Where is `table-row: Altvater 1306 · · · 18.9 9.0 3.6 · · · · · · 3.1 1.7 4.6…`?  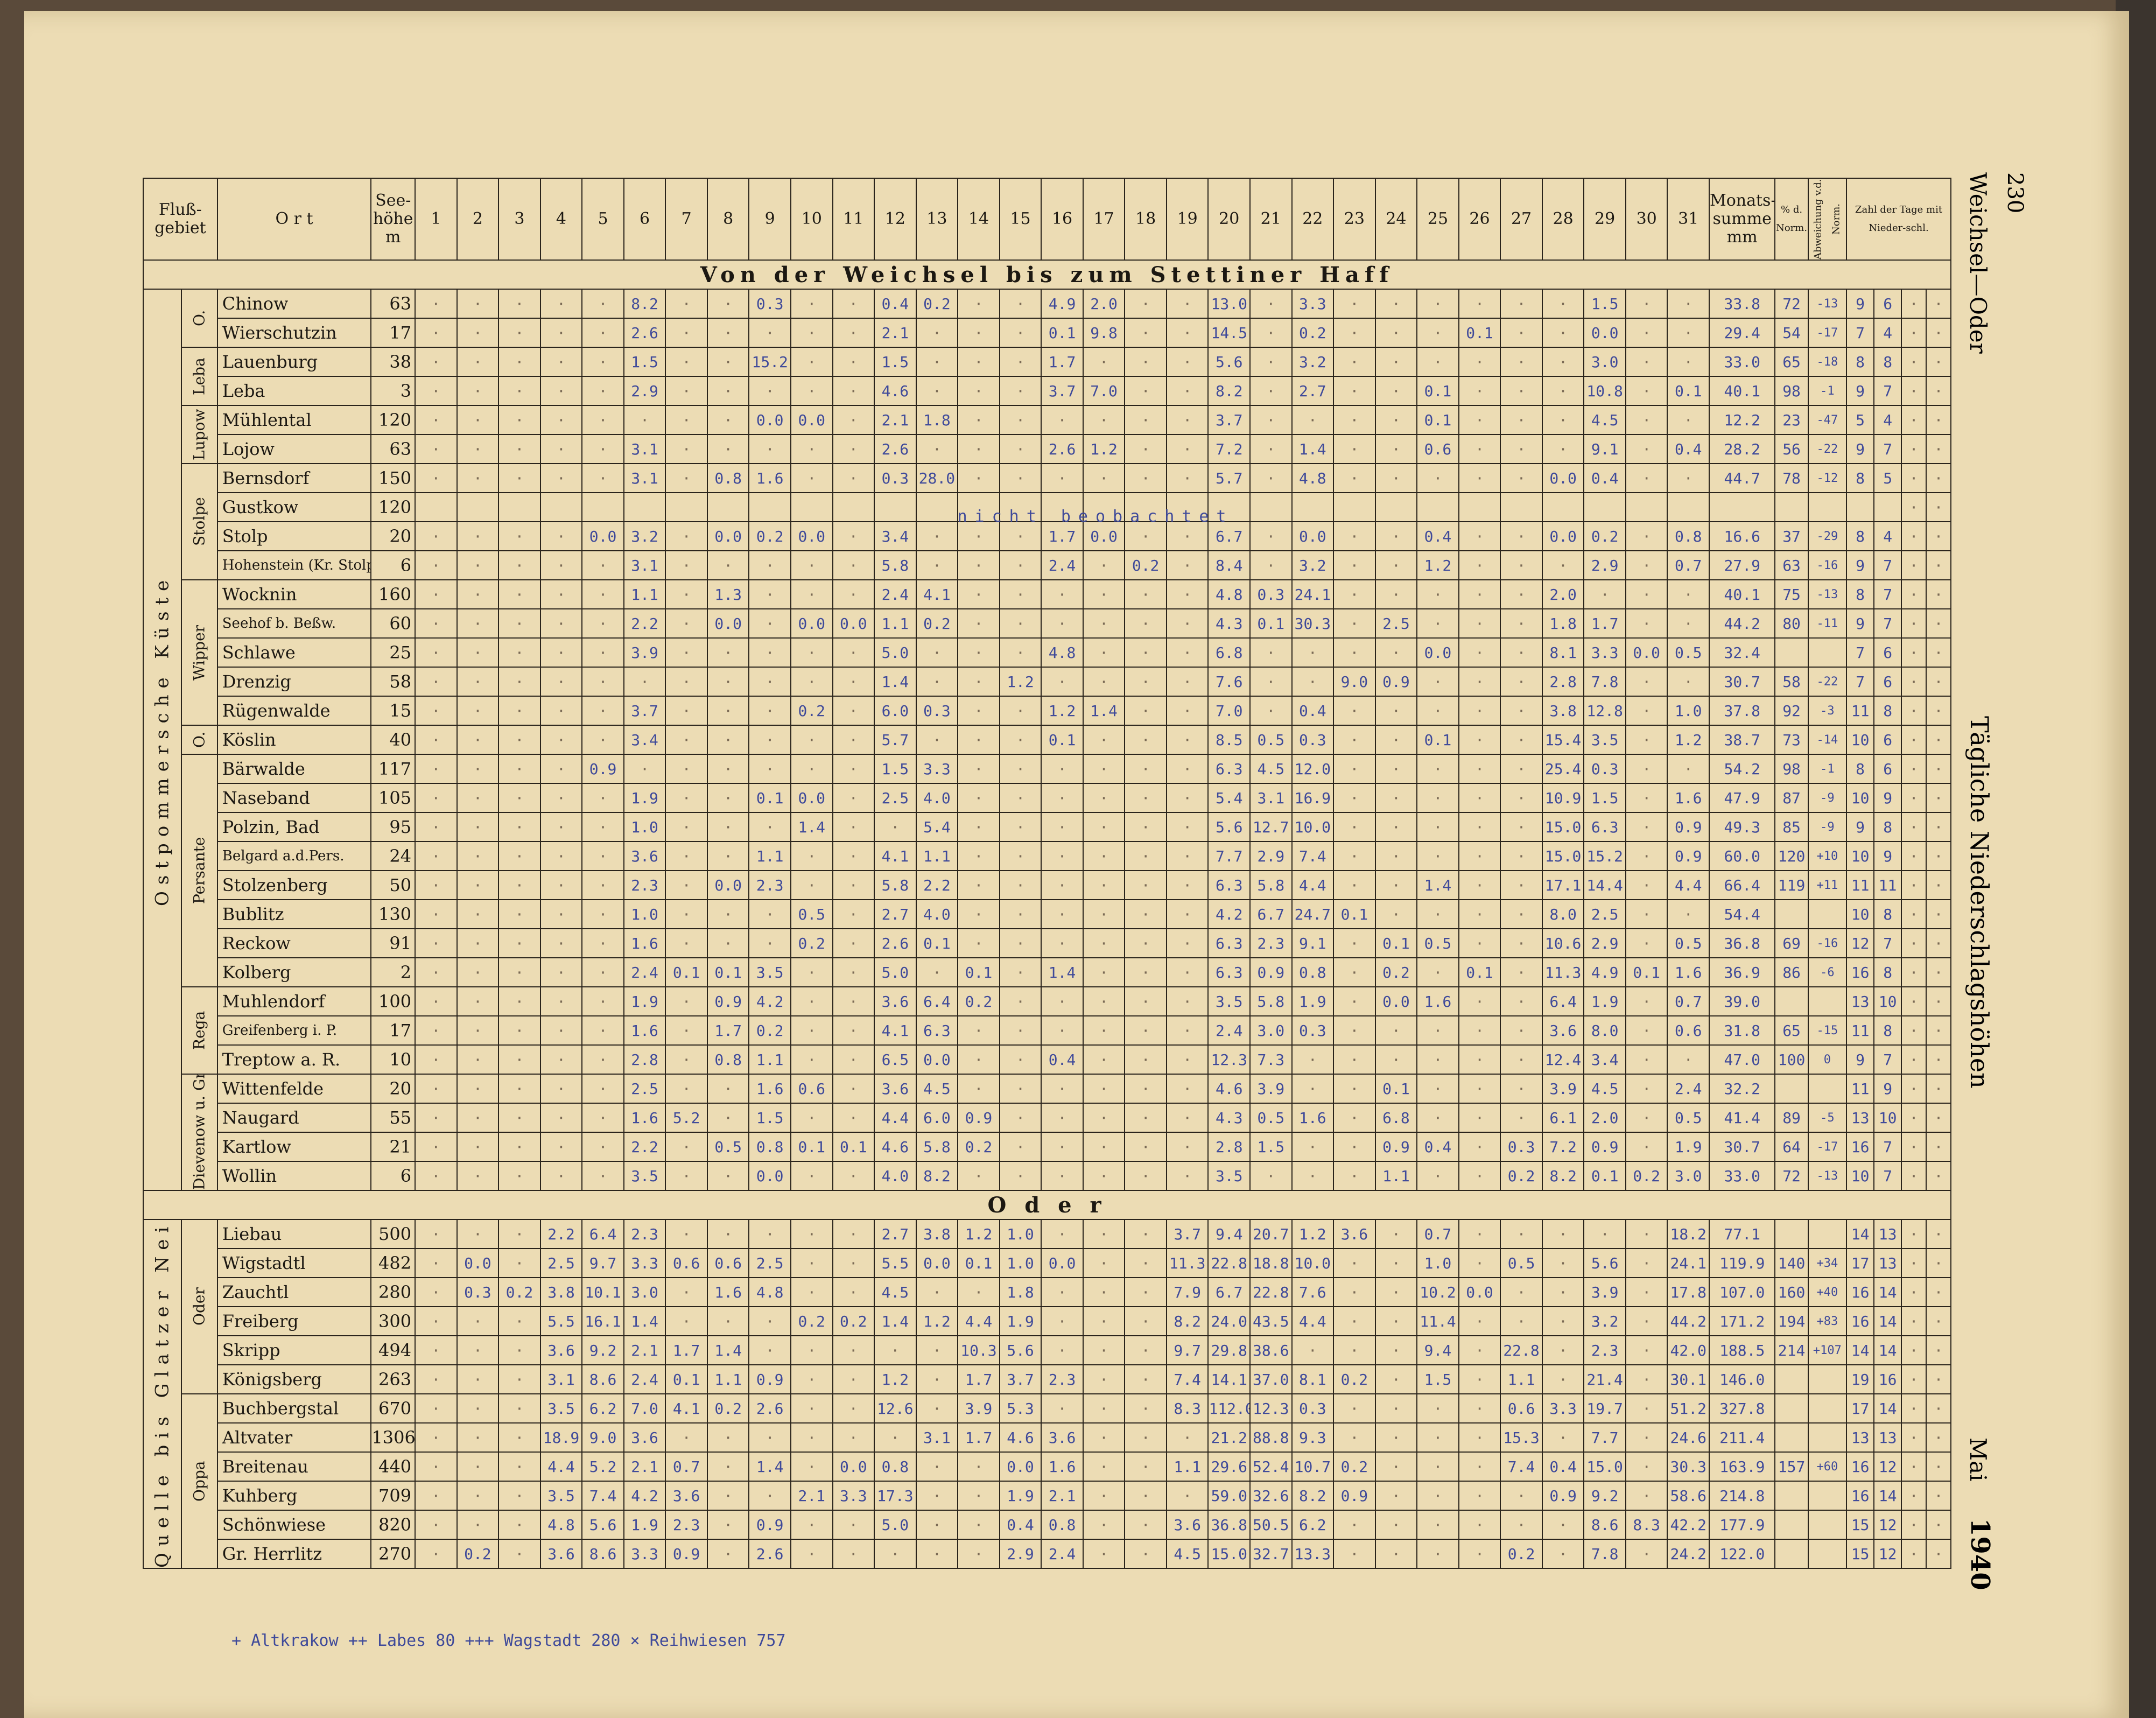
table-row: Altvater 1306 · · · 18.9 9.0 3.6 · · · · · · 3.1 1.7 4.6… is located at coordinates (1047, 1438).